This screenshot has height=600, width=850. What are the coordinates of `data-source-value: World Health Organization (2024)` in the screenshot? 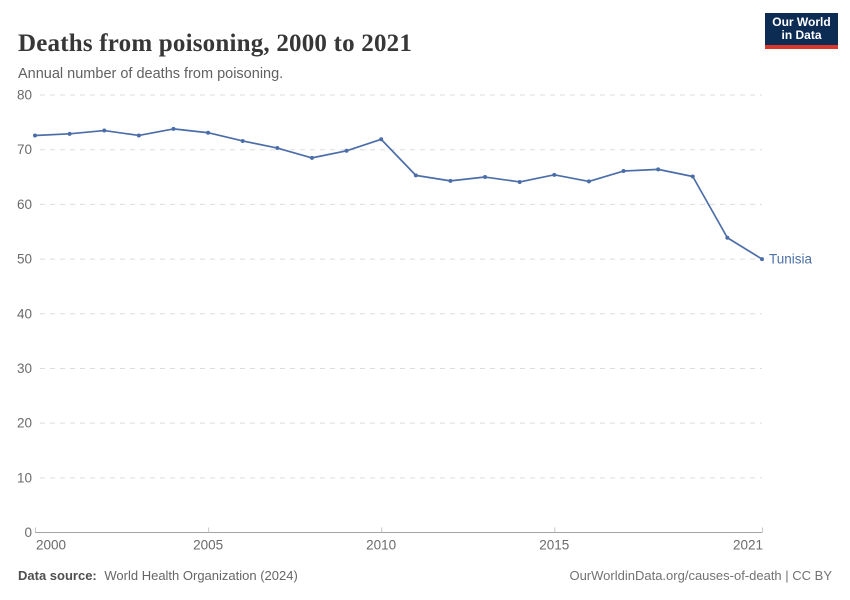 It's located at (201, 575).